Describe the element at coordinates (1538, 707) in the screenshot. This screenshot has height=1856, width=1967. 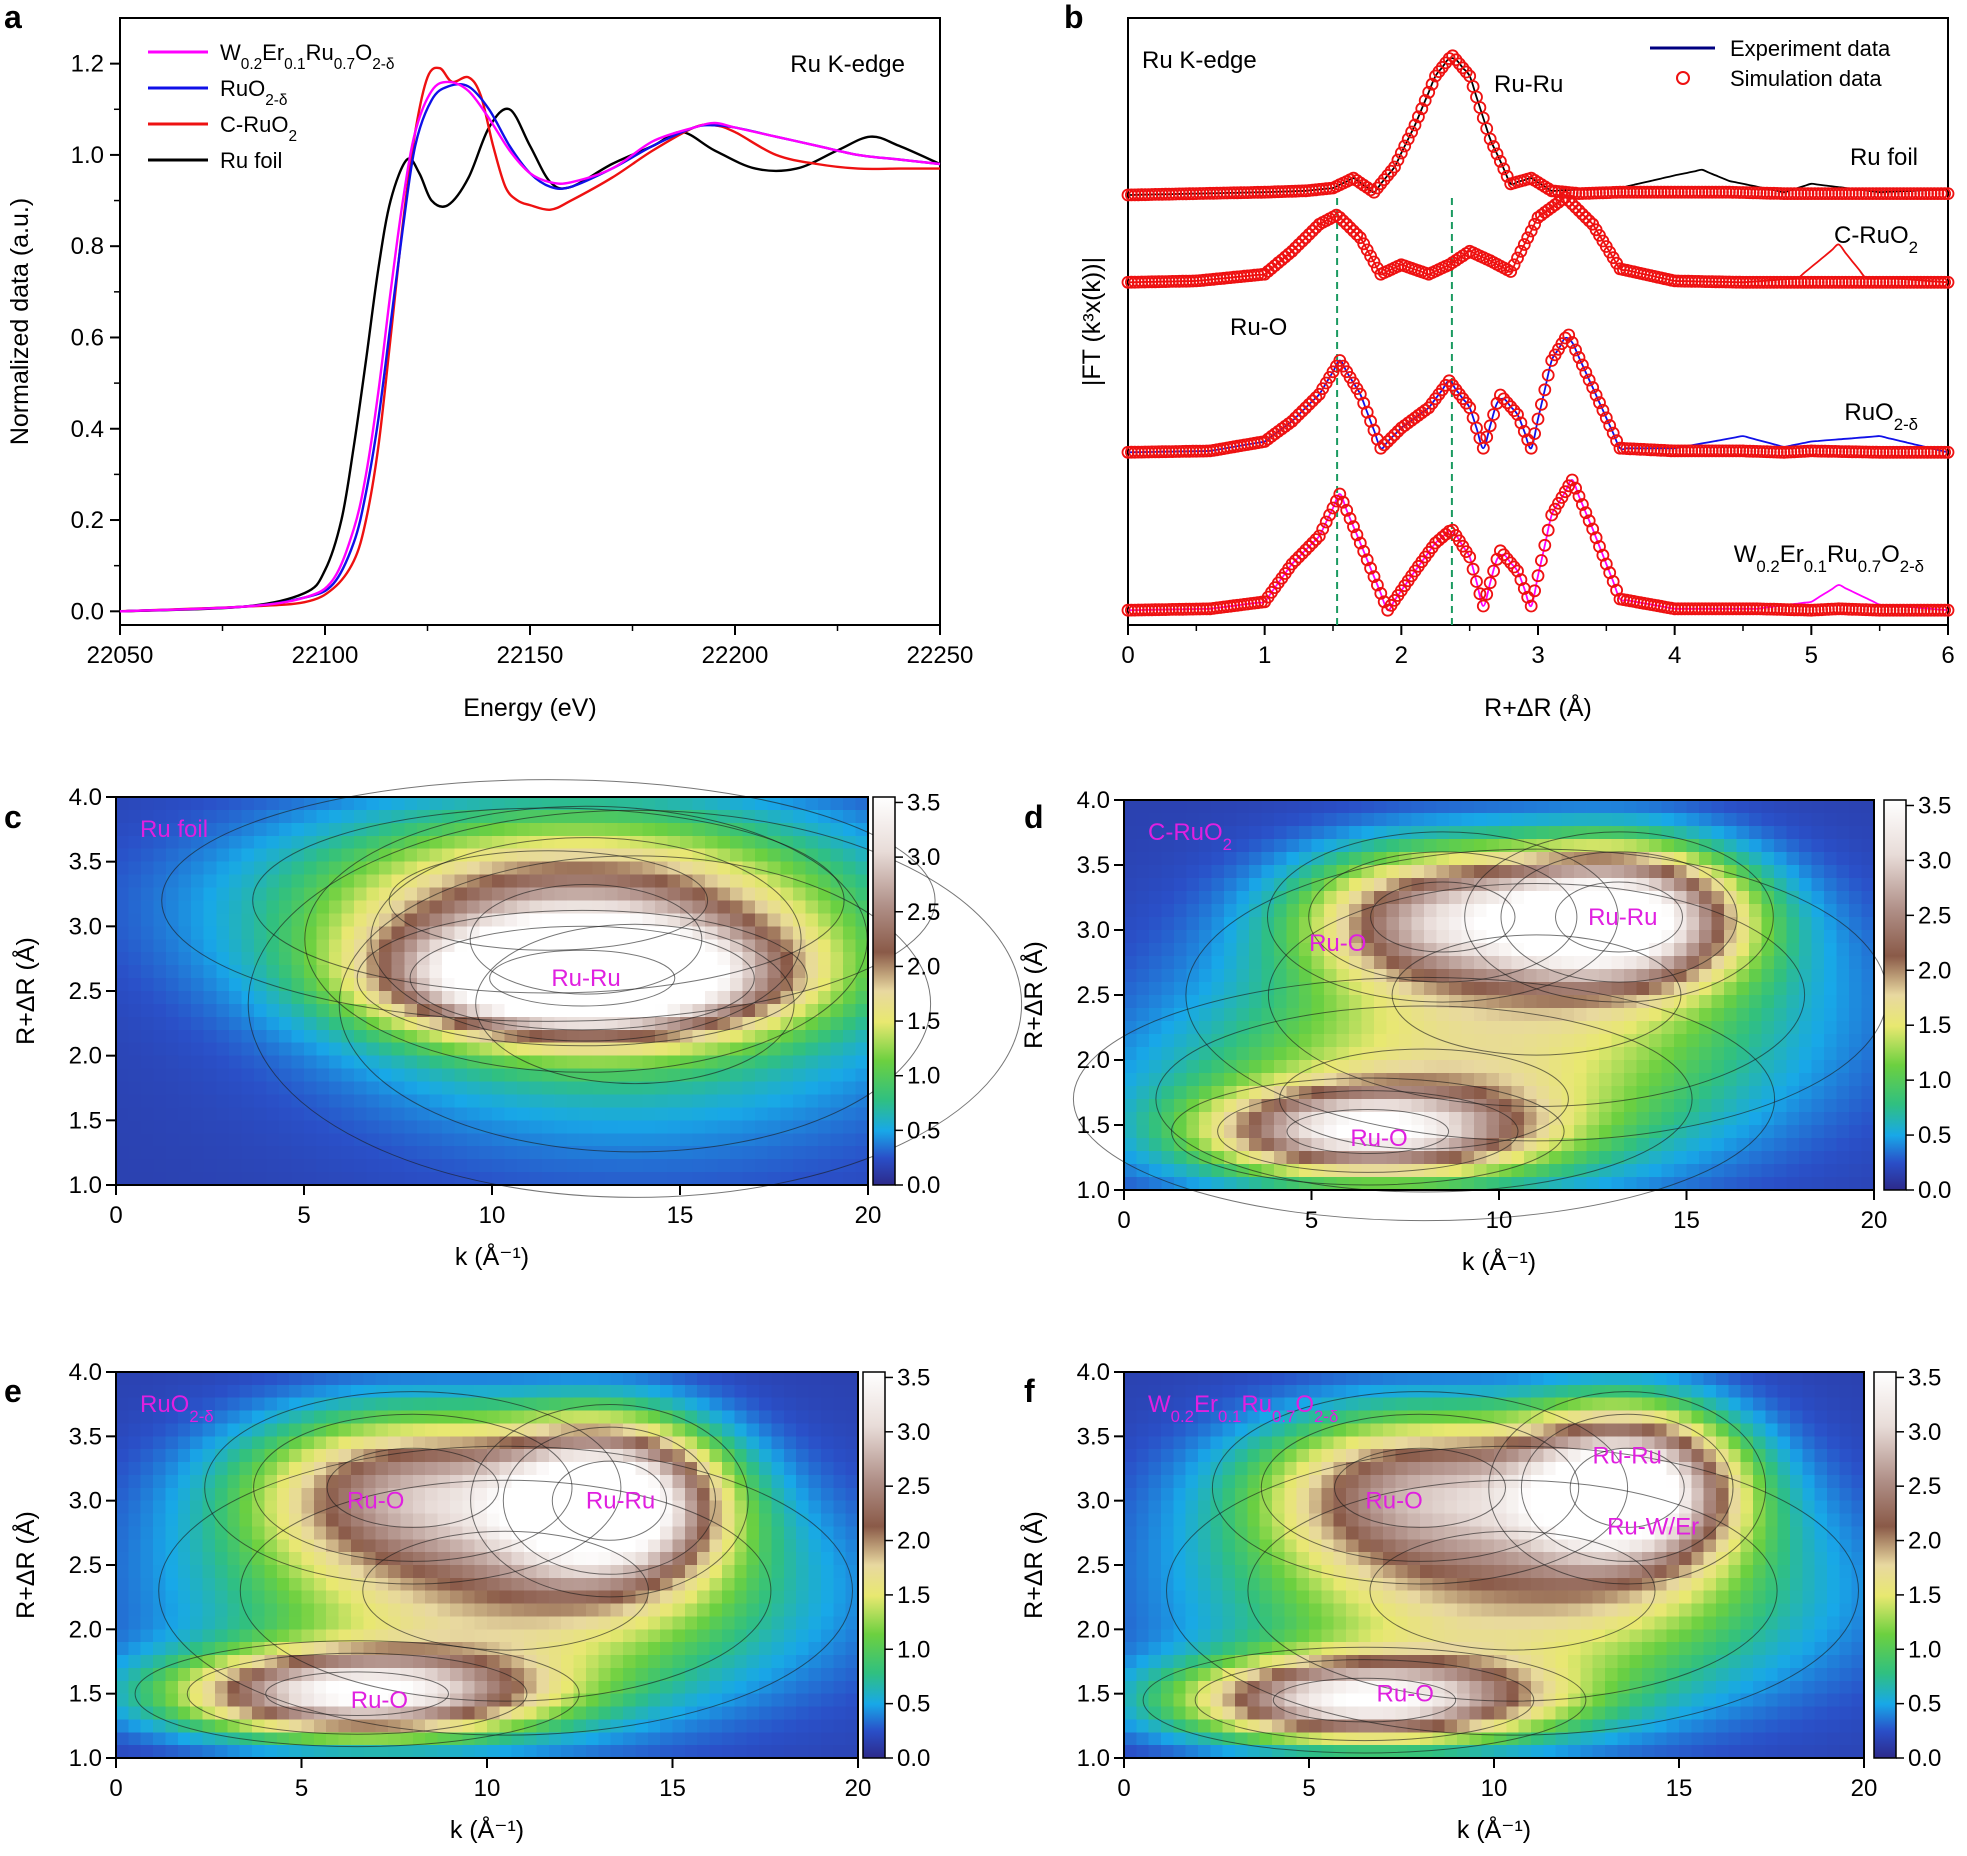
I see `x-axis-label-b: R+ΔR (Å)` at that location.